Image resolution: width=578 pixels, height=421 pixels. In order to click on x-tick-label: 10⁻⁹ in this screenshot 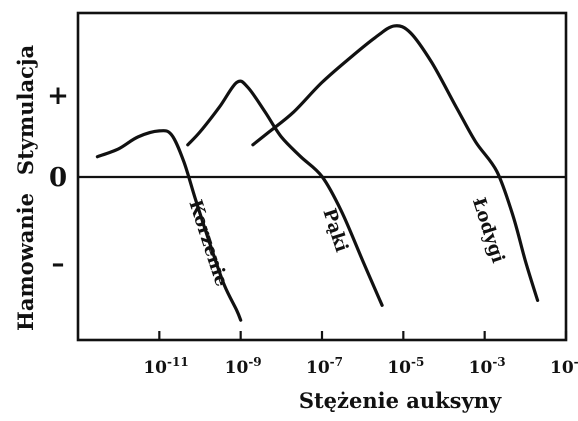, I will do `click(243, 366)`.